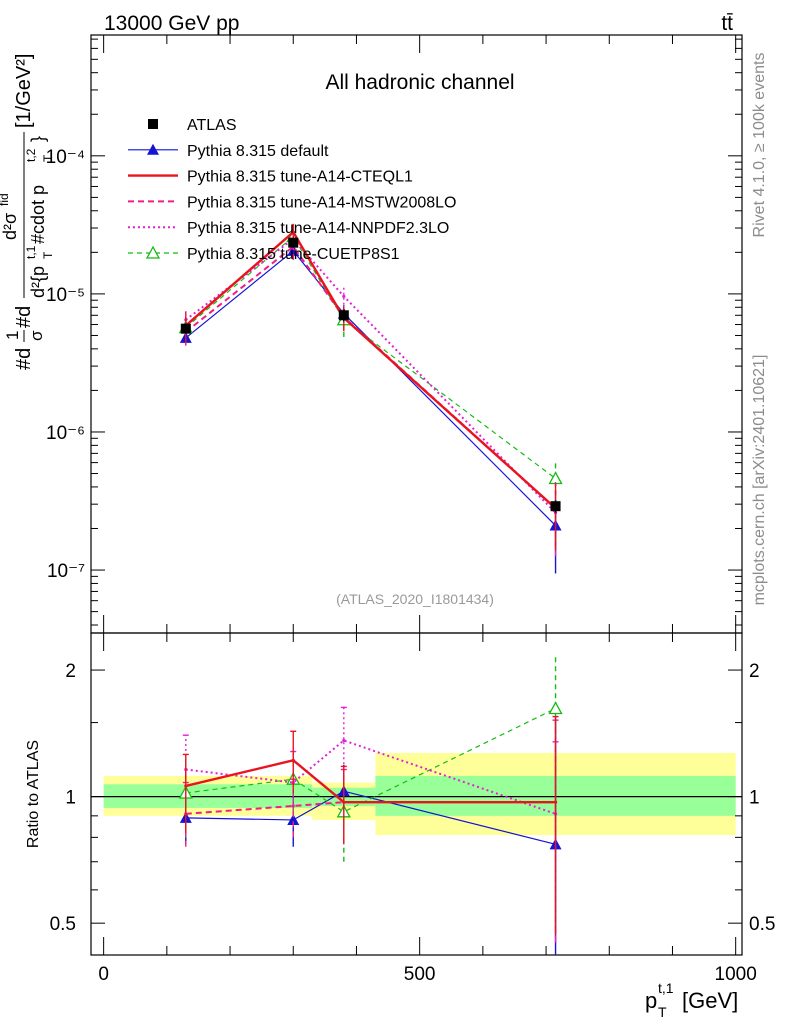  What do you see at coordinates (65, 157) in the screenshot?
I see `main-y-tick-label: 10⁻⁴` at bounding box center [65, 157].